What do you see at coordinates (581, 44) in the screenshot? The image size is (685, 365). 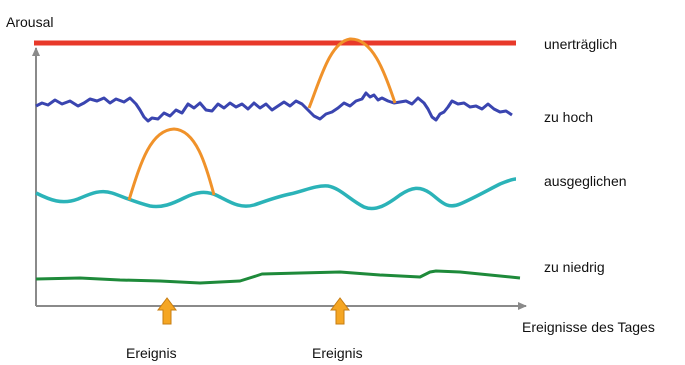 I see `level-label-unertraeglich: unerträglich` at bounding box center [581, 44].